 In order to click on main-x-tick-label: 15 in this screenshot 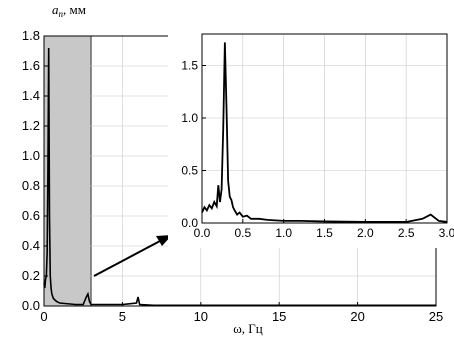, I will do `click(279, 316)`.